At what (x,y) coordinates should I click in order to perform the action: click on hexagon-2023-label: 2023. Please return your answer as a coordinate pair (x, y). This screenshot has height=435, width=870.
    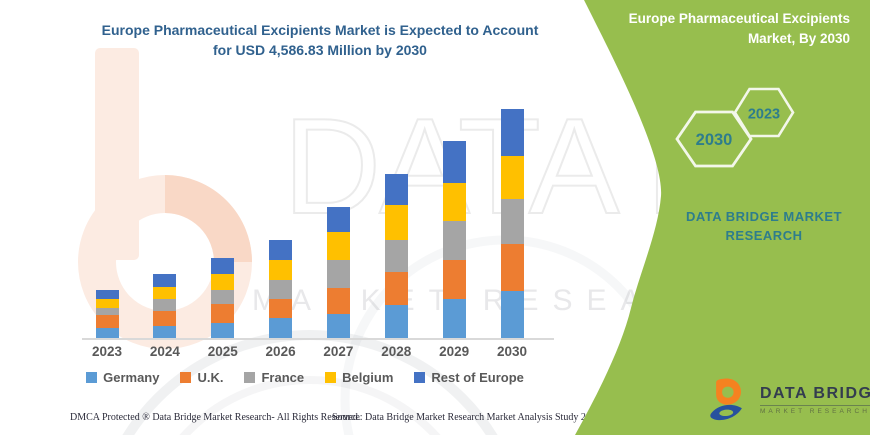
    Looking at the image, I should click on (764, 115).